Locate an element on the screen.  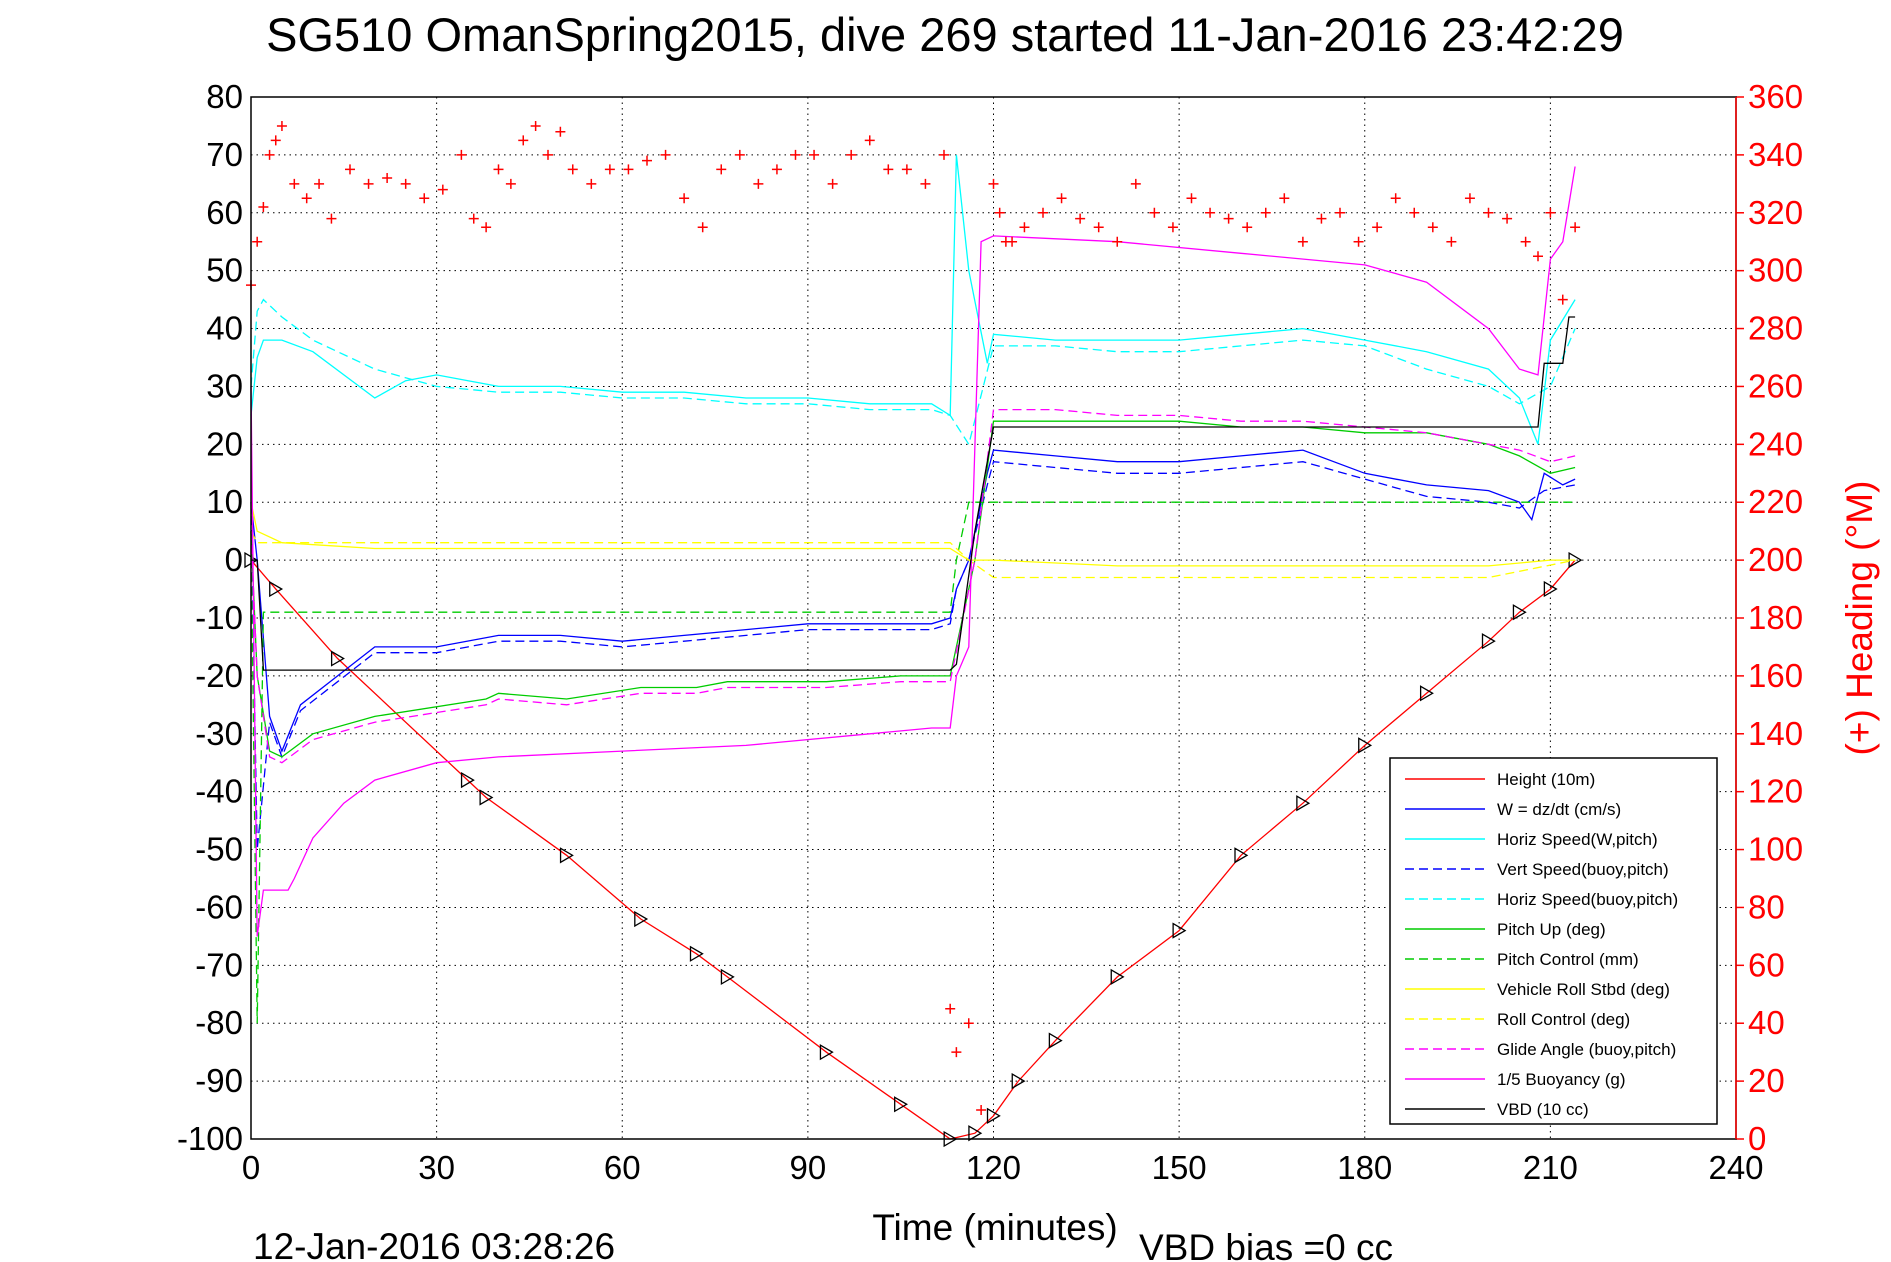
x-tick-label: 180 is located at coordinates (1364, 1167).